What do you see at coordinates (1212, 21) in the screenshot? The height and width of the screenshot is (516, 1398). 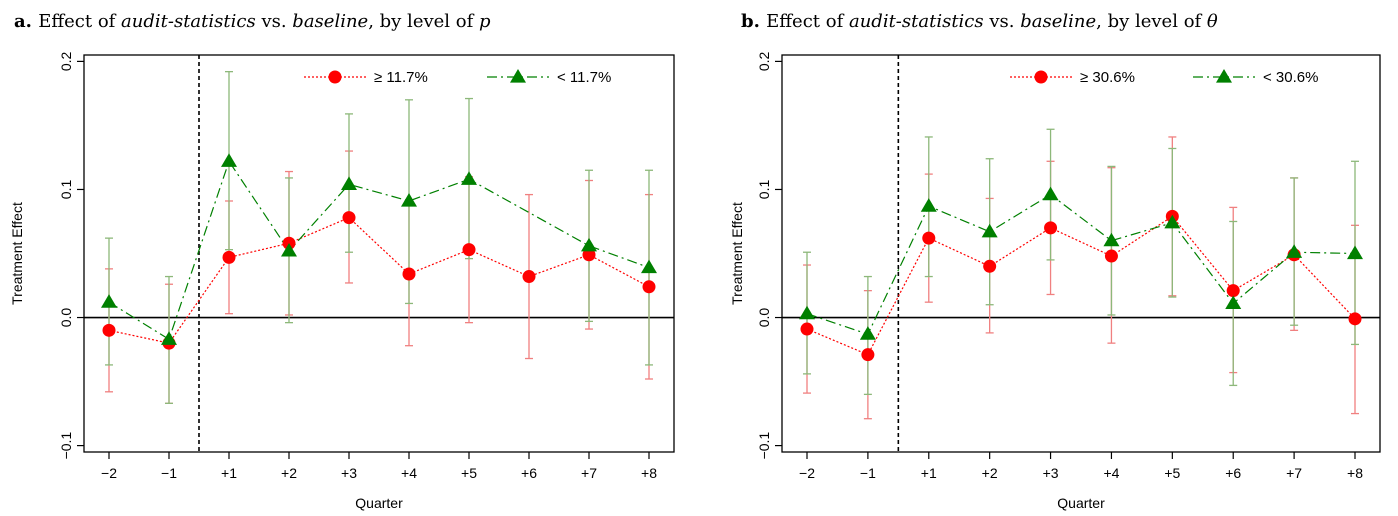 I see `title-part: θ` at bounding box center [1212, 21].